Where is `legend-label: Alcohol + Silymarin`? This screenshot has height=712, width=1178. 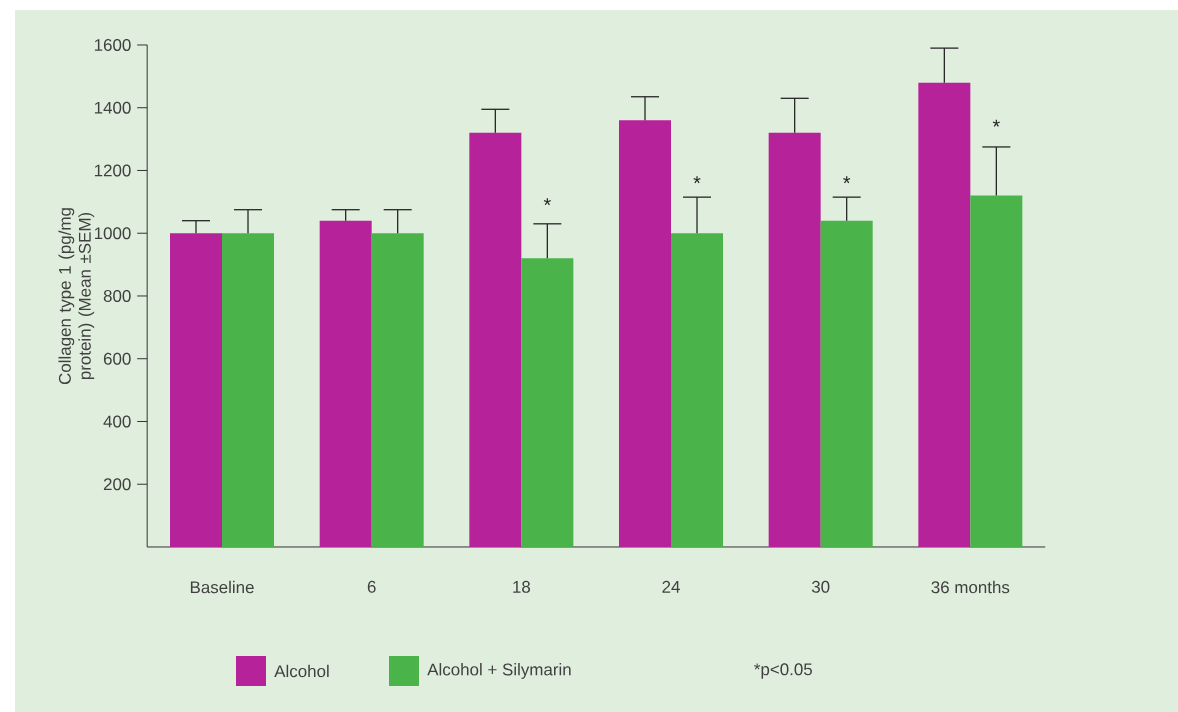
legend-label: Alcohol + Silymarin is located at coordinates (499, 671).